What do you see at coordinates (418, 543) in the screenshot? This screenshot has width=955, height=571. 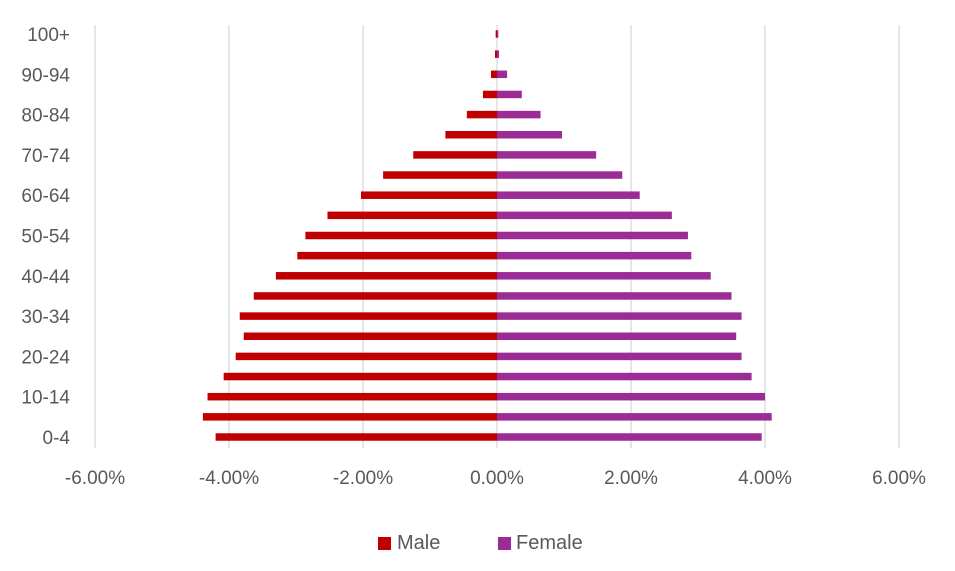 I see `legend-label-male: Male` at bounding box center [418, 543].